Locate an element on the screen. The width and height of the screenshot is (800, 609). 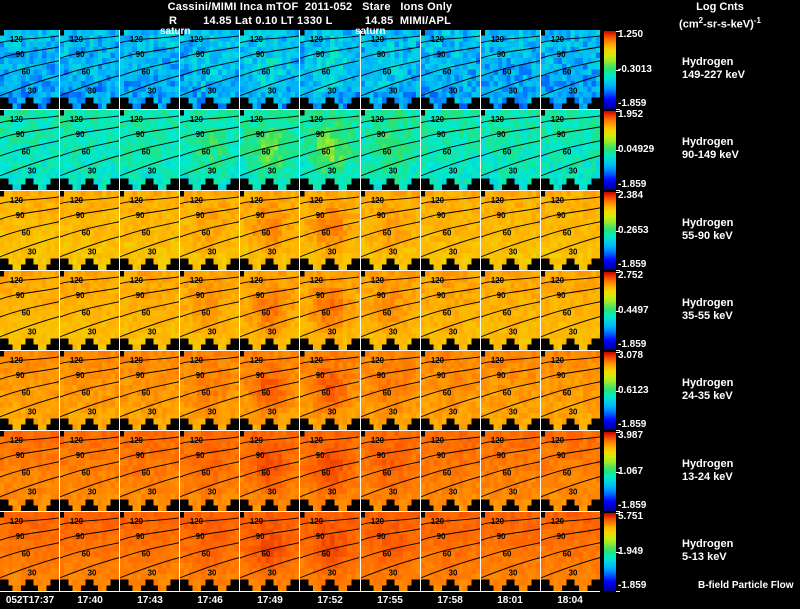
colorbar-tick is located at coordinates (618, 472).